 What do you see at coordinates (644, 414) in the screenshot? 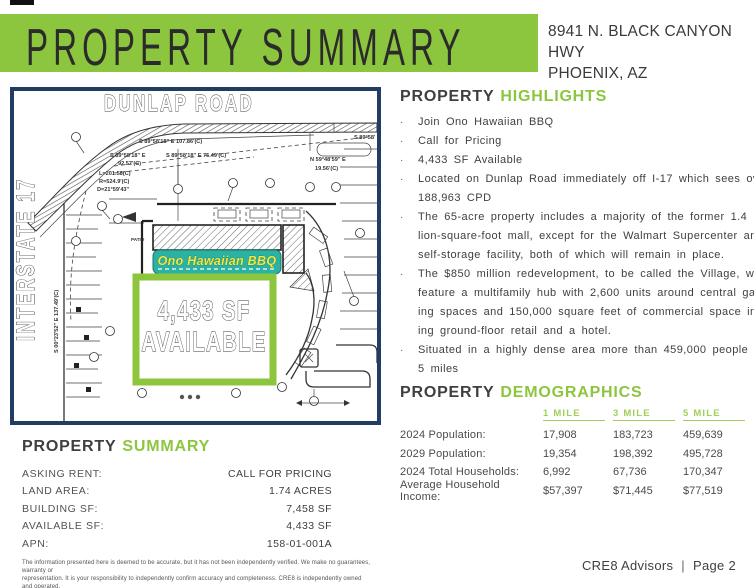
I see `column-header-3mile: 3 MILE` at bounding box center [644, 414].